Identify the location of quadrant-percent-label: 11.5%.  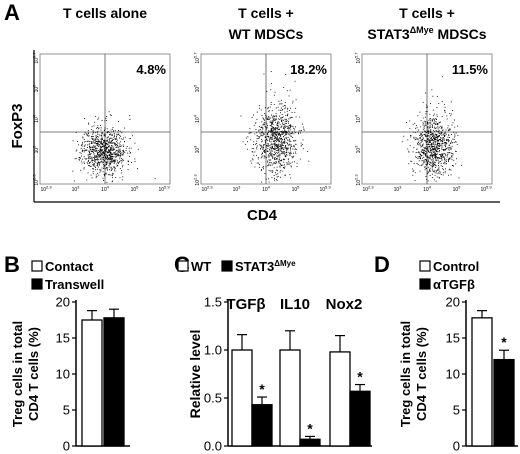
(470, 69).